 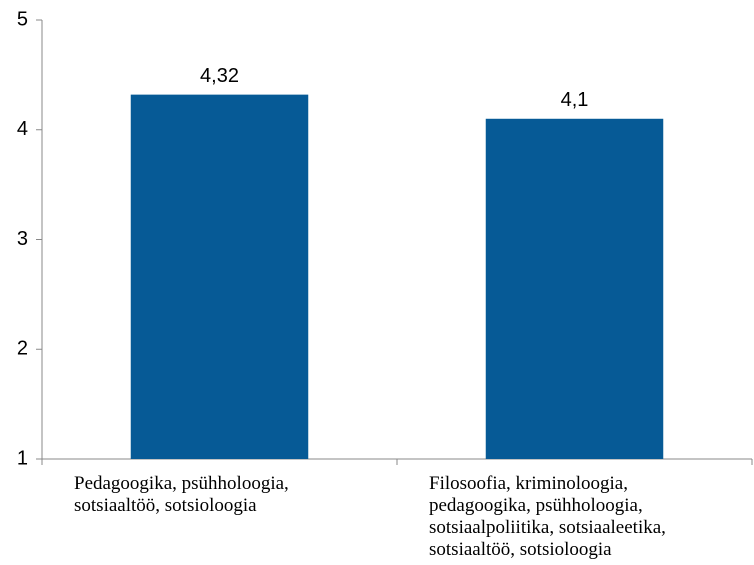 I want to click on y-tick-label: 1, so click(x=22, y=458).